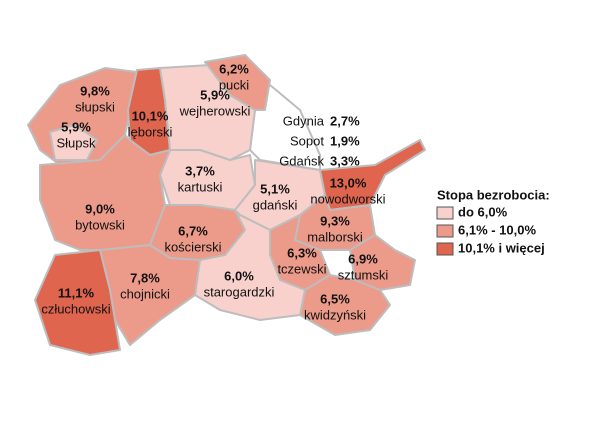 This screenshot has width=601, height=422. I want to click on region-name: nowodworski, so click(347, 198).